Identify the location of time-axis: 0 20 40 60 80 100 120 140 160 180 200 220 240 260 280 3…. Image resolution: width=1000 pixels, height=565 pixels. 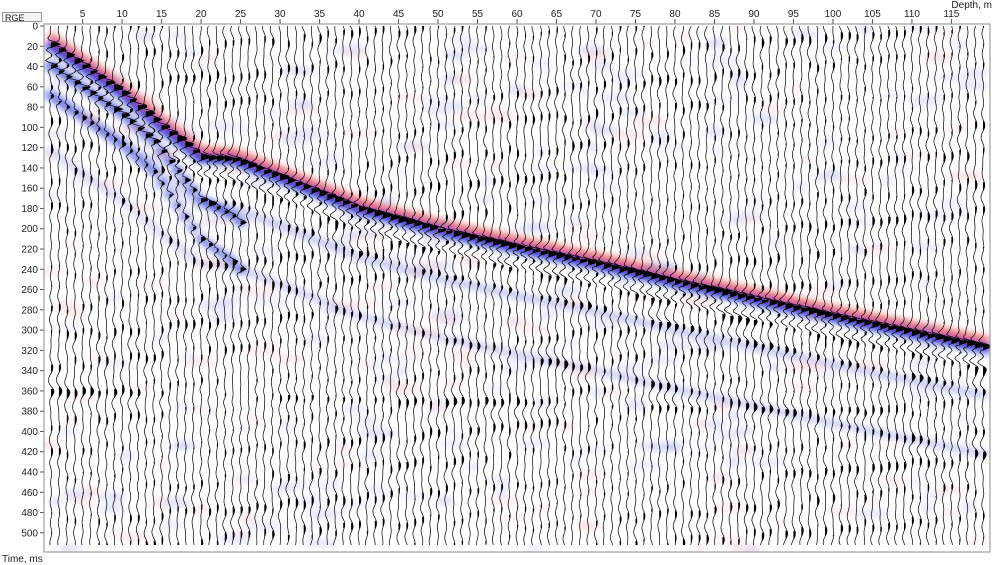
(32, 280).